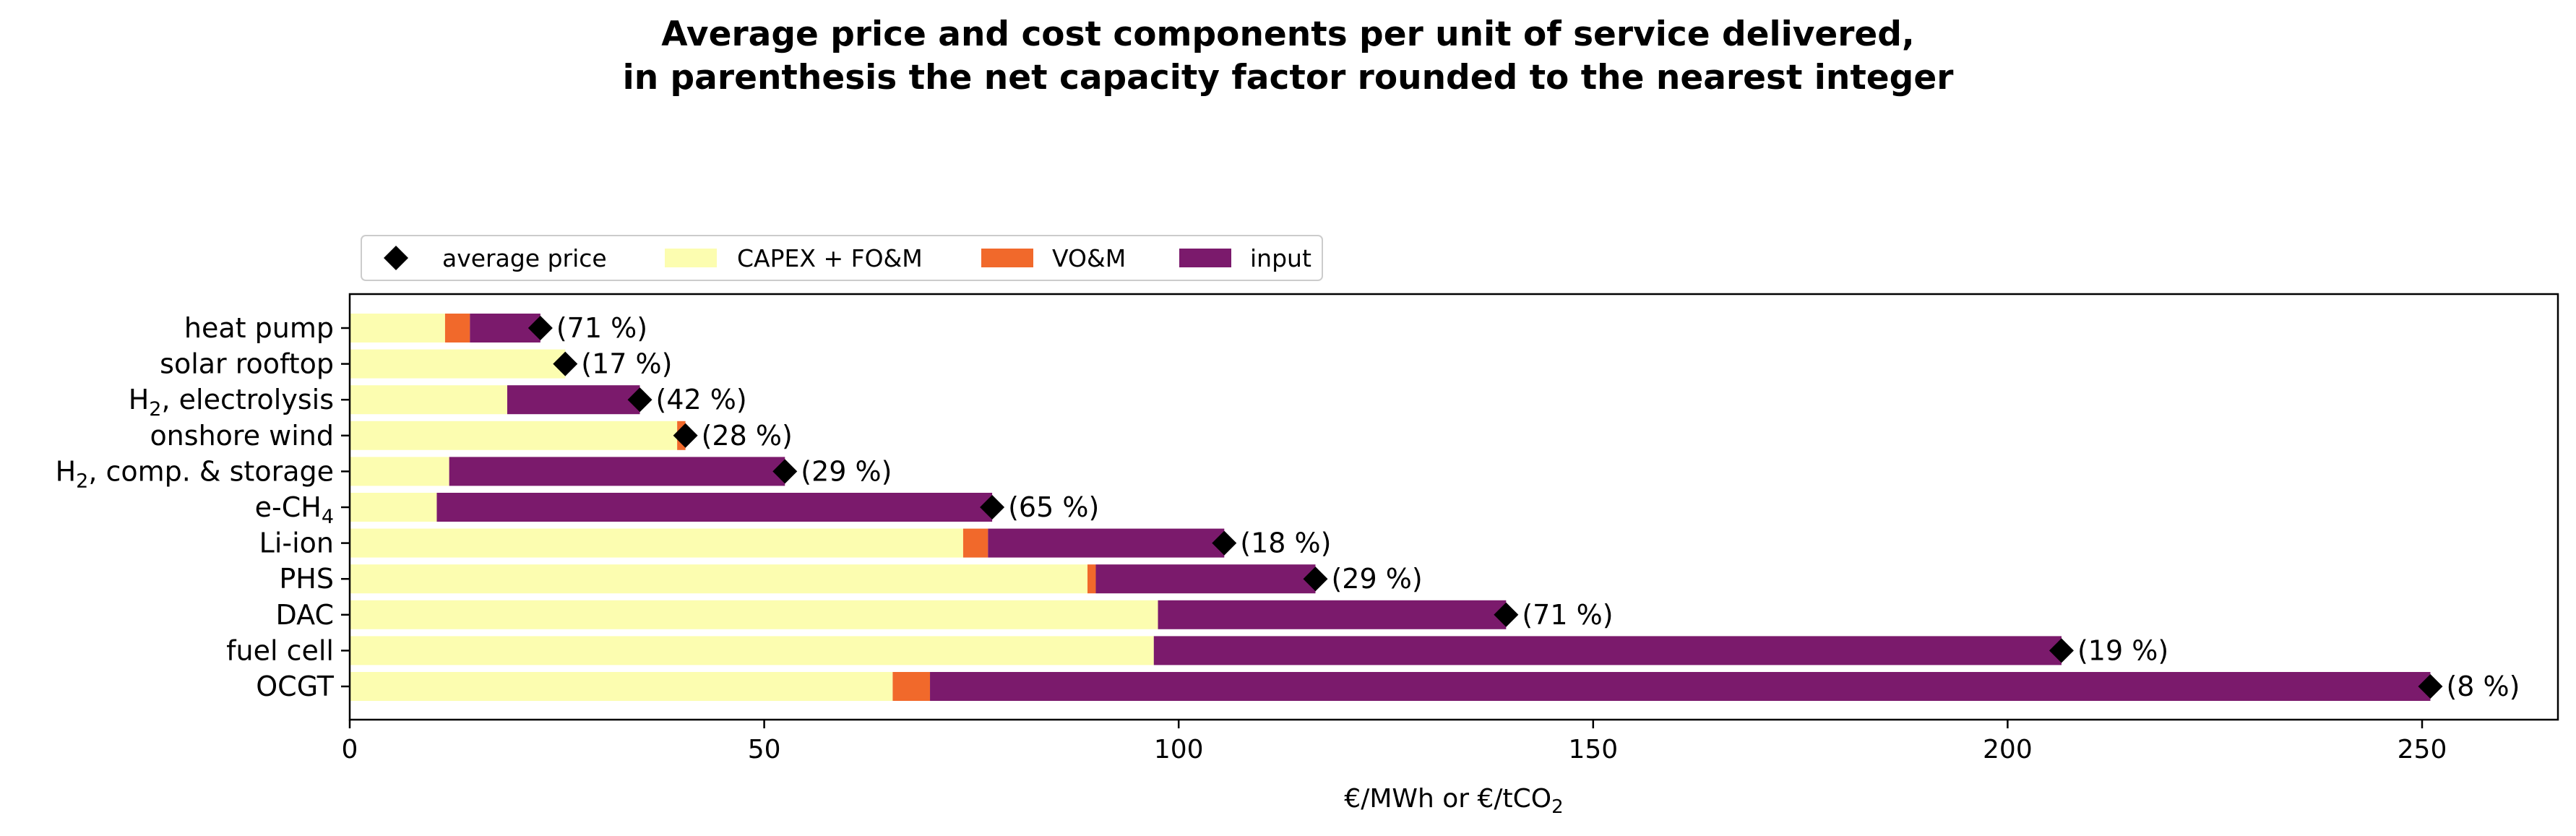 The width and height of the screenshot is (2576, 836). What do you see at coordinates (830, 258) in the screenshot?
I see `legend-capex-label: CAPEX + FO&M` at bounding box center [830, 258].